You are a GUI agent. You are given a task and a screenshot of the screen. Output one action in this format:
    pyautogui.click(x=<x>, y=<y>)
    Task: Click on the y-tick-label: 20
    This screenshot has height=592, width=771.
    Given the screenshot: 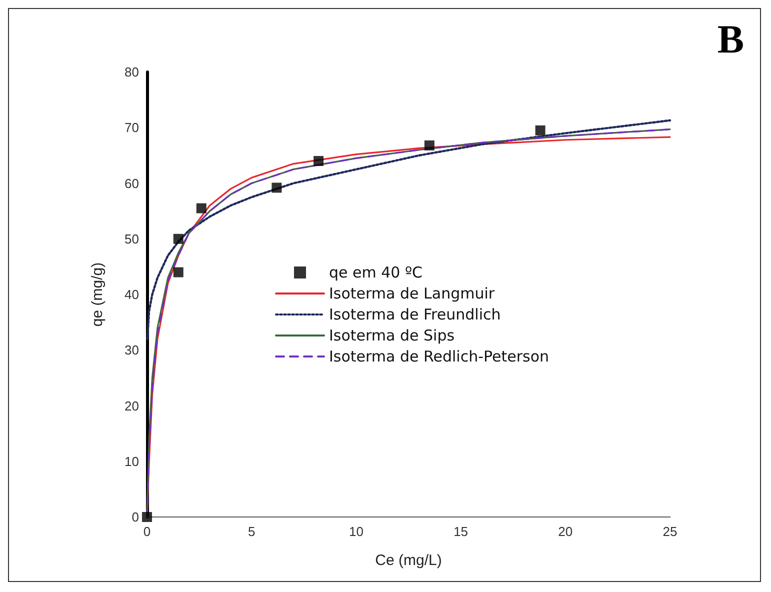 What is the action you would take?
    pyautogui.click(x=131, y=406)
    